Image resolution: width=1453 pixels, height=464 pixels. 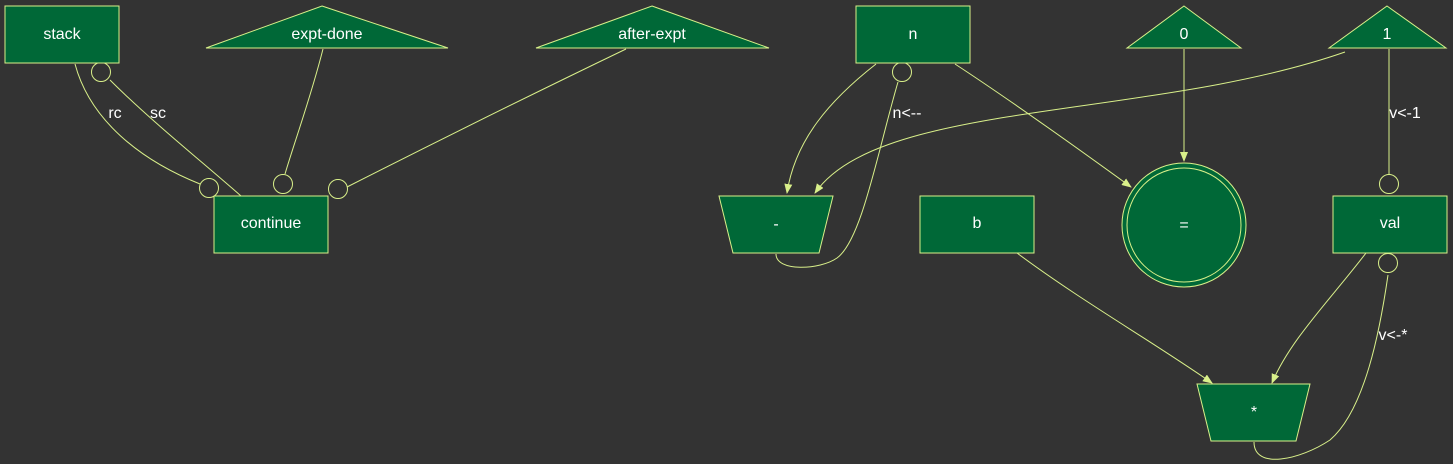 I want to click on node-equals-label: =, so click(x=1183, y=225).